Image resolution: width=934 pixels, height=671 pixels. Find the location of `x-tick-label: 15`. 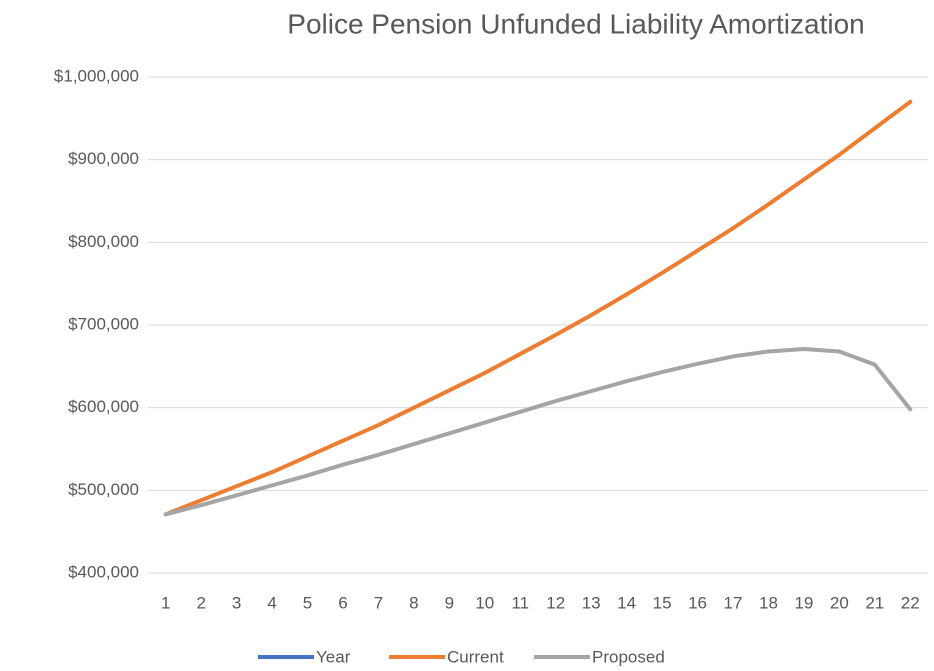

x-tick-label: 15 is located at coordinates (662, 602).